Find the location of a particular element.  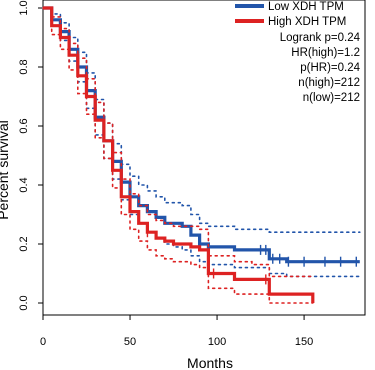

y-axis-label: Percent survival is located at coordinates (5, 170).